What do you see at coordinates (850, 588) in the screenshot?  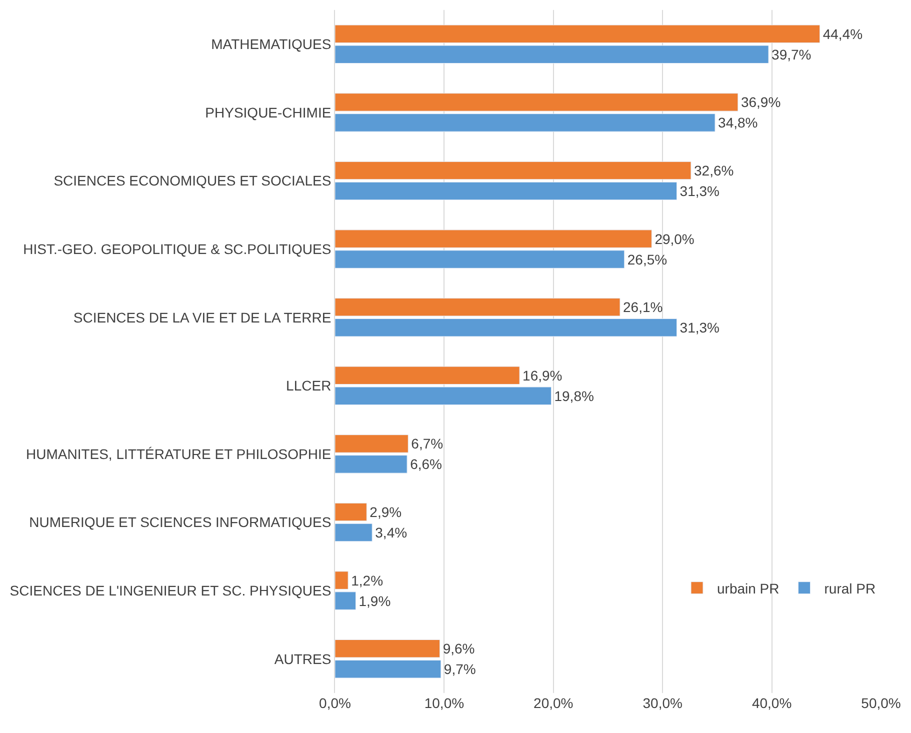 I see `legend-label: rural PR` at bounding box center [850, 588].